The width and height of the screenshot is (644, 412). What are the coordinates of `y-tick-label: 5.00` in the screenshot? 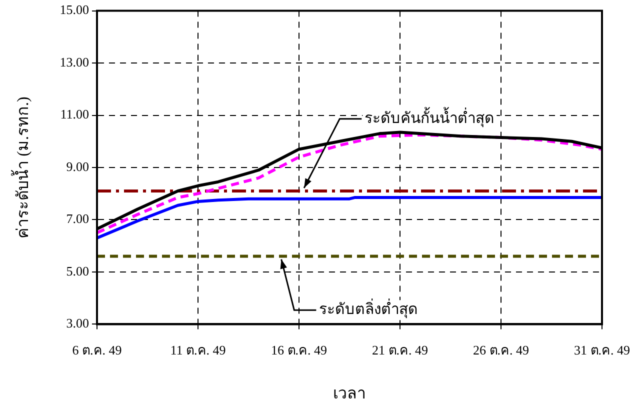 It's located at (77, 270).